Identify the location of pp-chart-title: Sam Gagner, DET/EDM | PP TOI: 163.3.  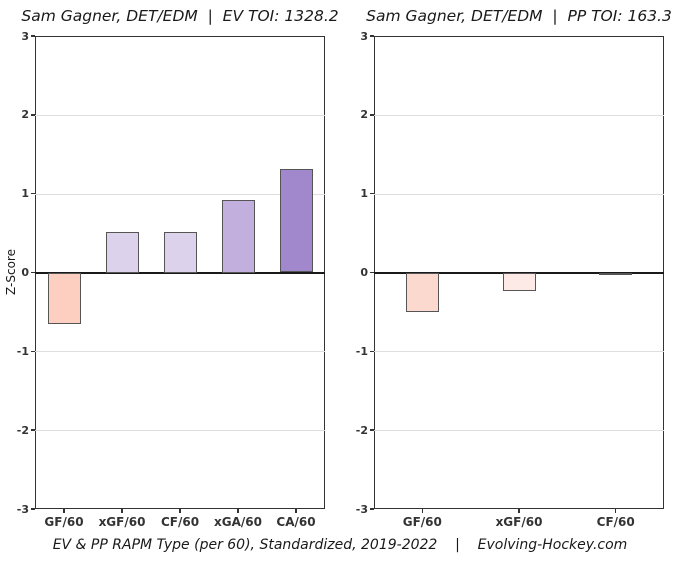
(519, 16).